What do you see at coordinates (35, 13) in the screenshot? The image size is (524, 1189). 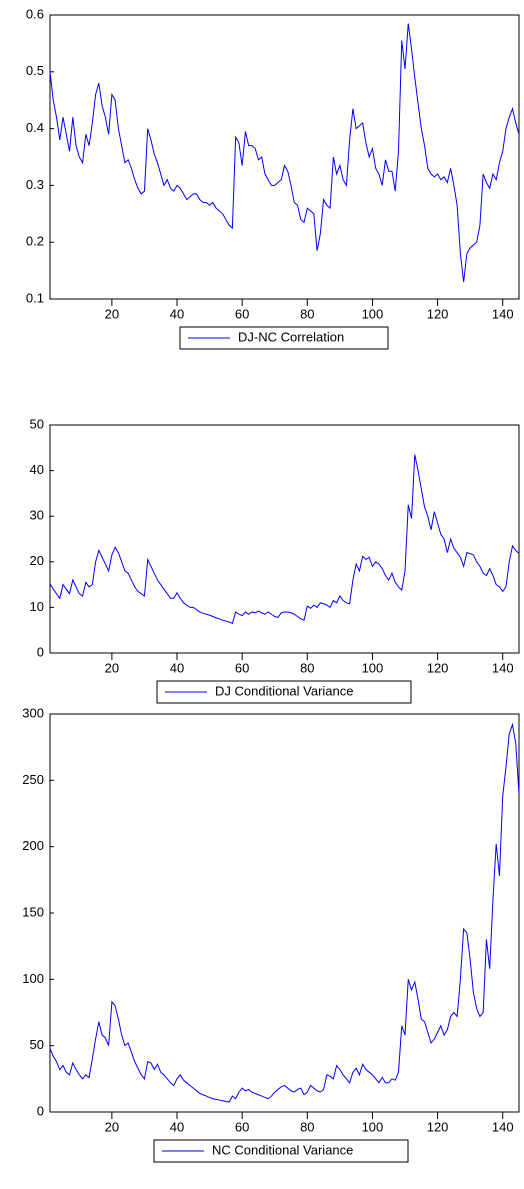 I see `y-tick-label: 0.6` at bounding box center [35, 13].